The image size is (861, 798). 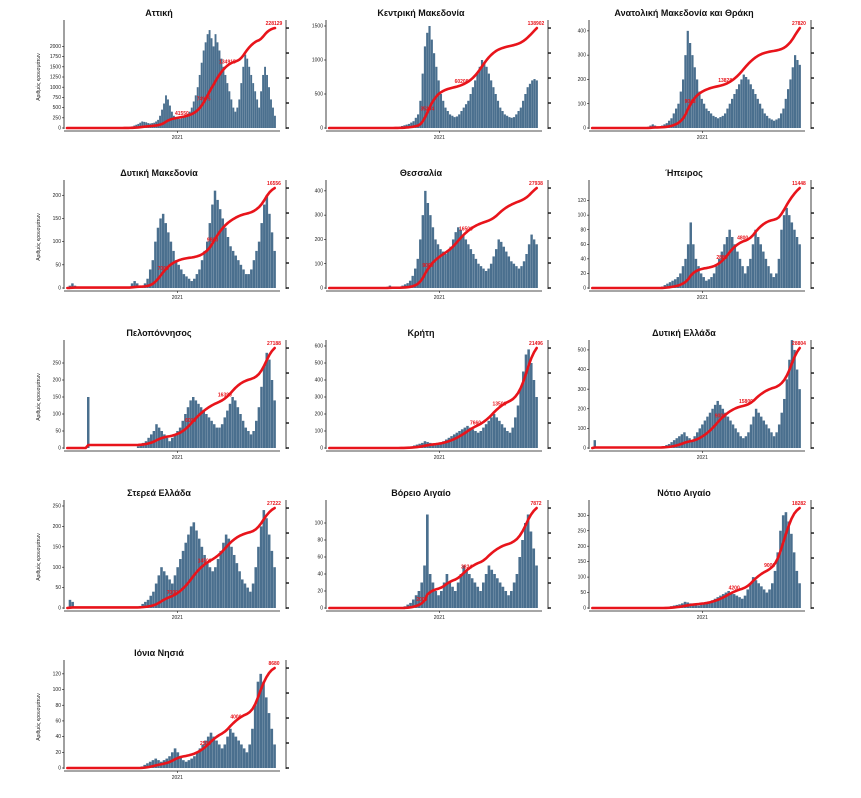 I want to click on y-tick-label: 300, so click(x=582, y=56).